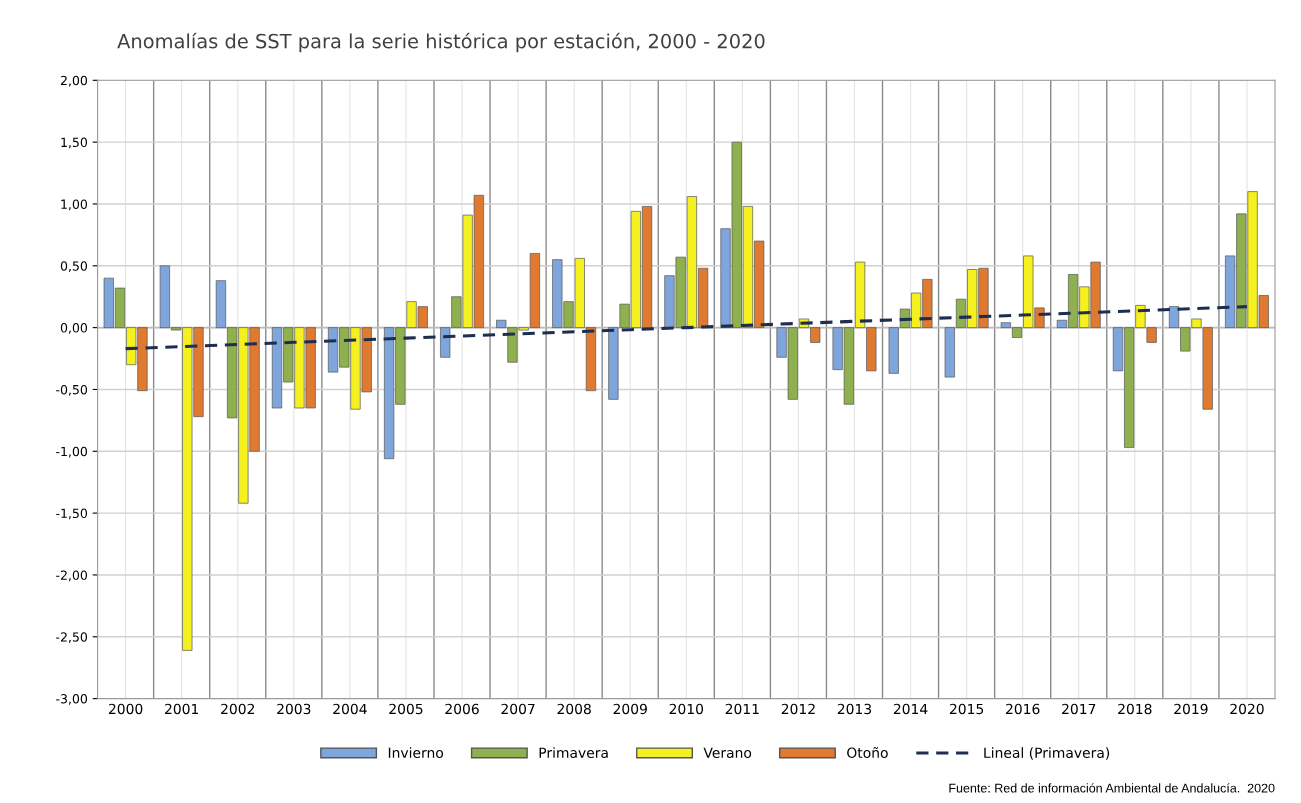 Image resolution: width=1301 pixels, height=803 pixels. I want to click on source-note: Fuente: Red de información Ambiental de Andalucía. 2020, so click(1112, 788).